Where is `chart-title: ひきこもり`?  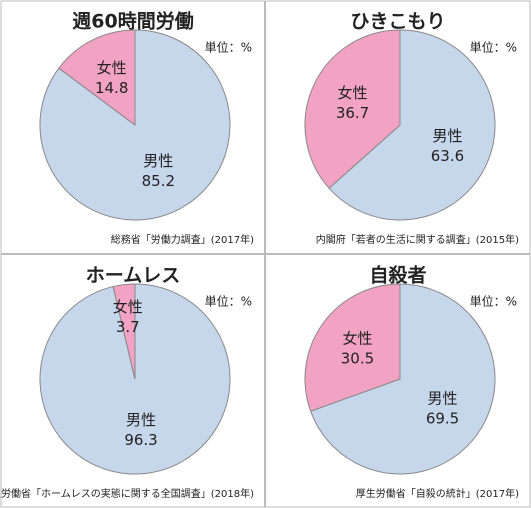 chart-title: ひきこもり is located at coordinates (397, 22).